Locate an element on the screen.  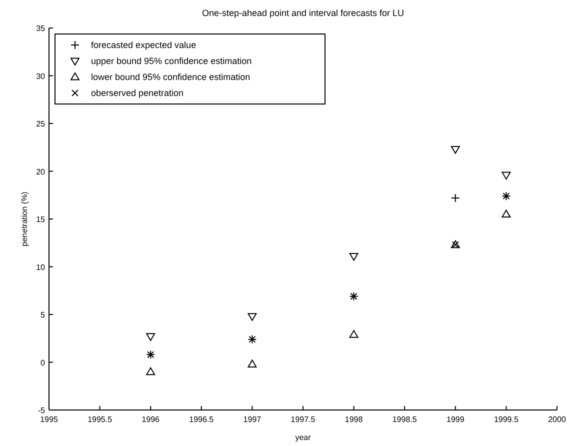
x-tick-label: 2000 is located at coordinates (557, 419).